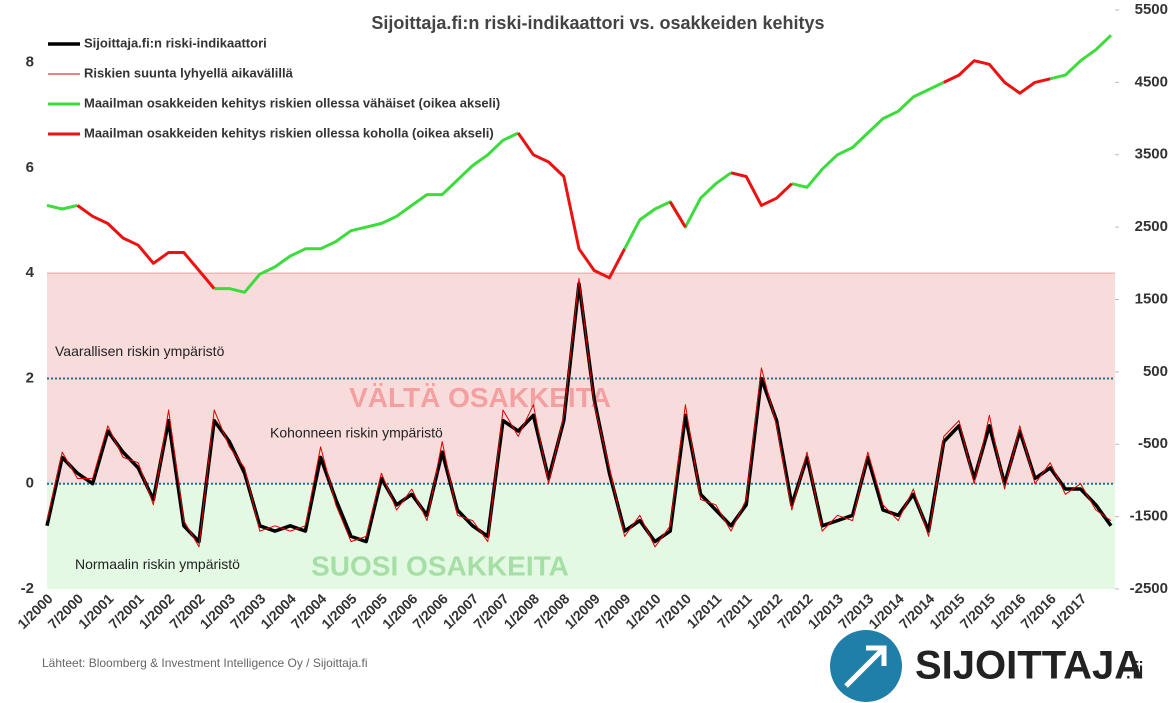  I want to click on y2-tick-label: 3500, so click(1151, 154).